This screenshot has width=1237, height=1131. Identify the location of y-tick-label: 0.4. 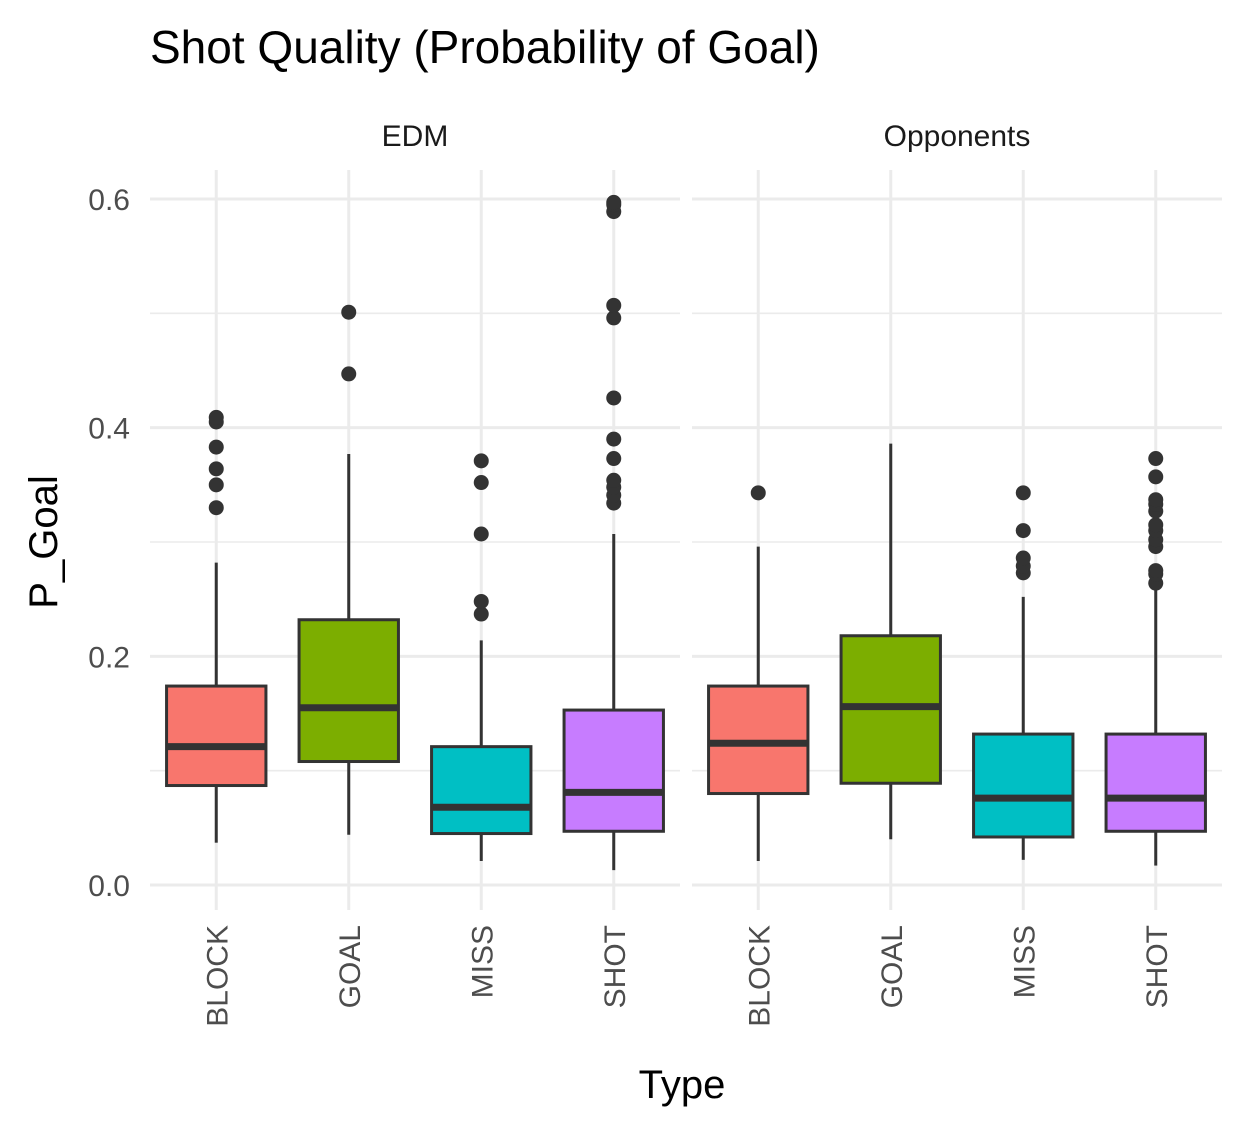
(109, 429).